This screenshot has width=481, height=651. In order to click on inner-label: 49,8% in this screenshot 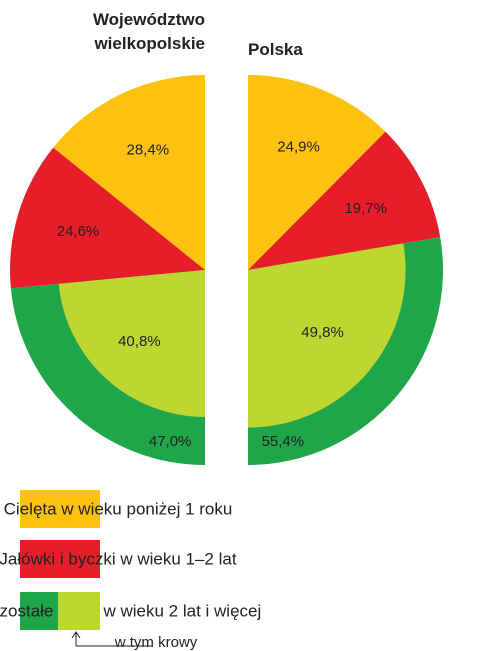, I will do `click(322, 332)`.